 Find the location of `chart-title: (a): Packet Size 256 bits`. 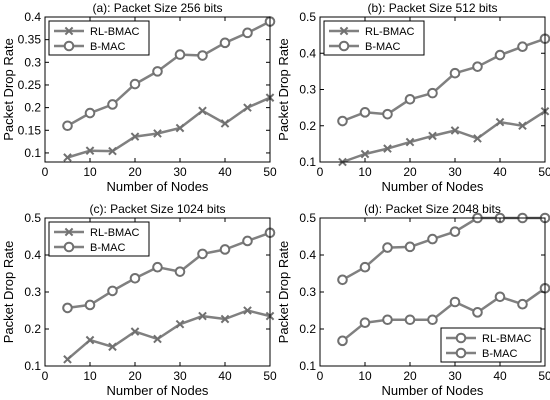

chart-title: (a): Packet Size 256 bits is located at coordinates (157, 8).